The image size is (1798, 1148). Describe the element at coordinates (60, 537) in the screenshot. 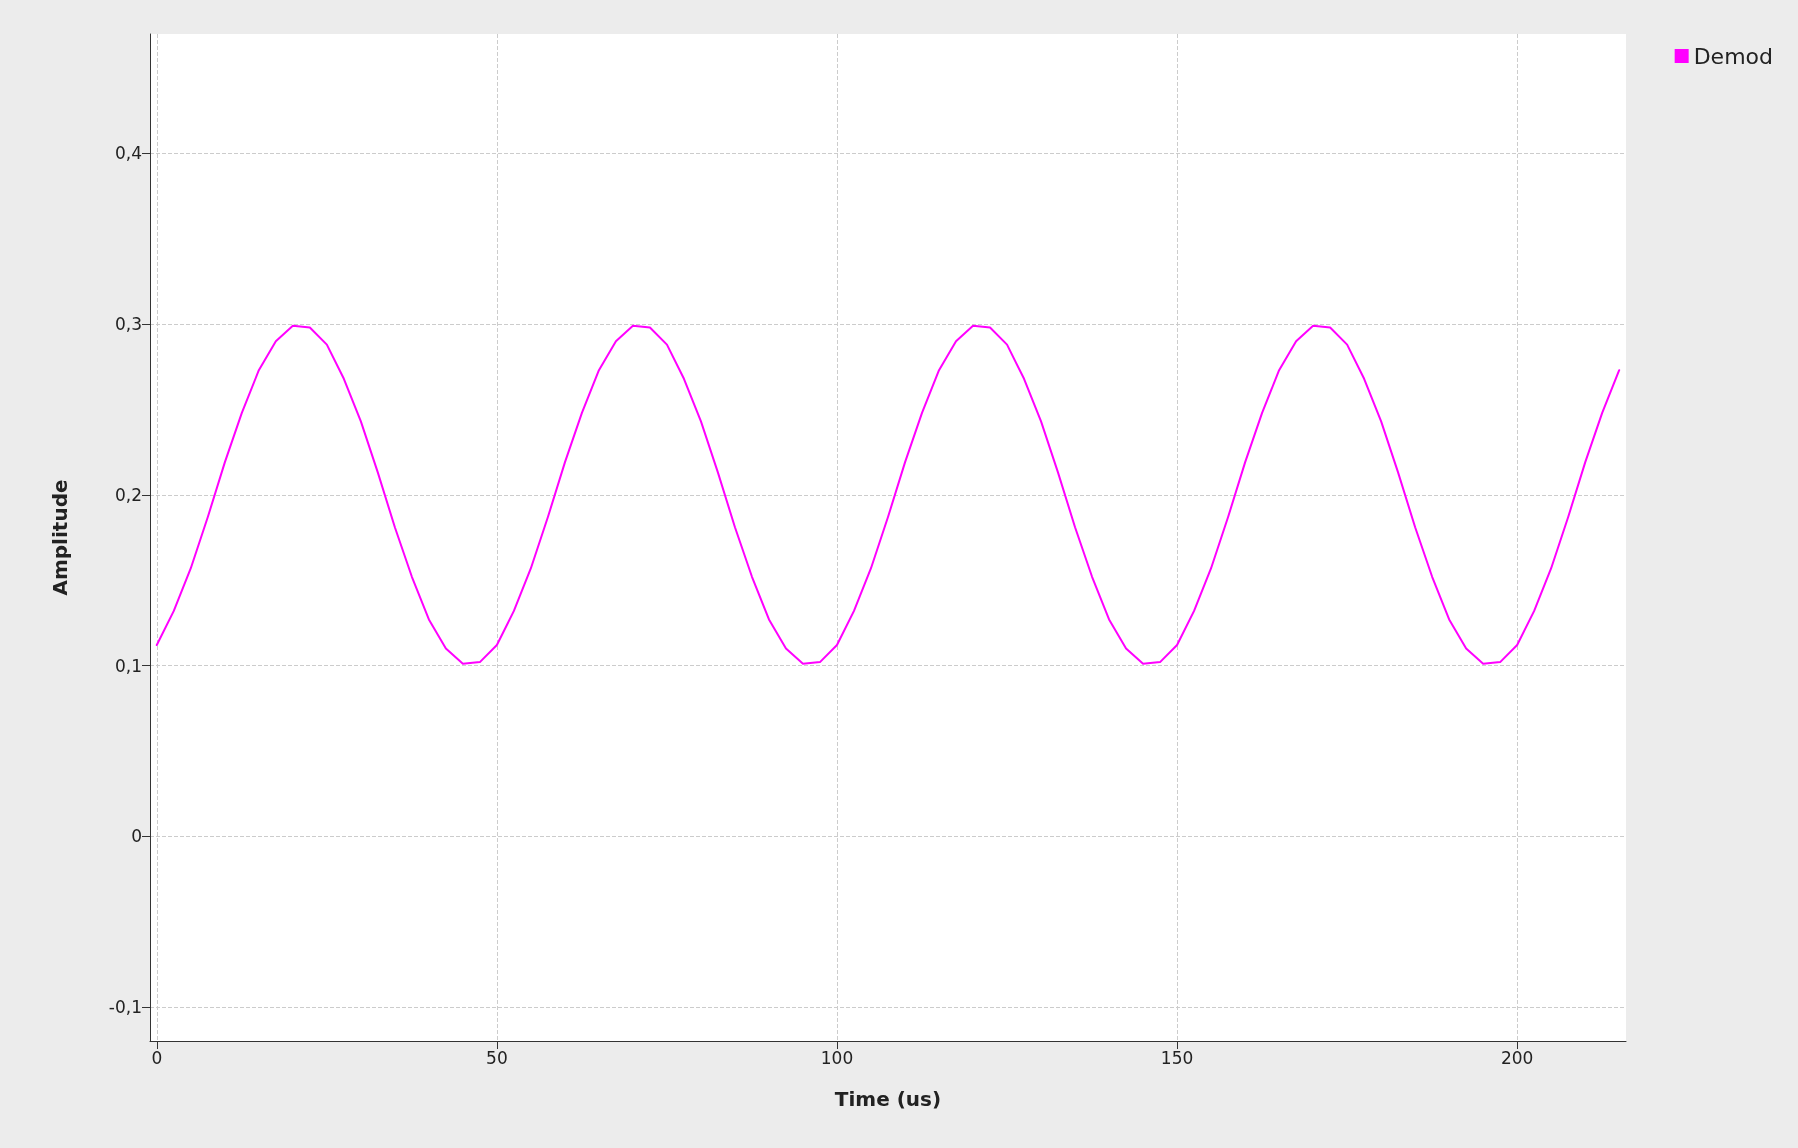

I see `y-axis-title: Amplitude` at that location.